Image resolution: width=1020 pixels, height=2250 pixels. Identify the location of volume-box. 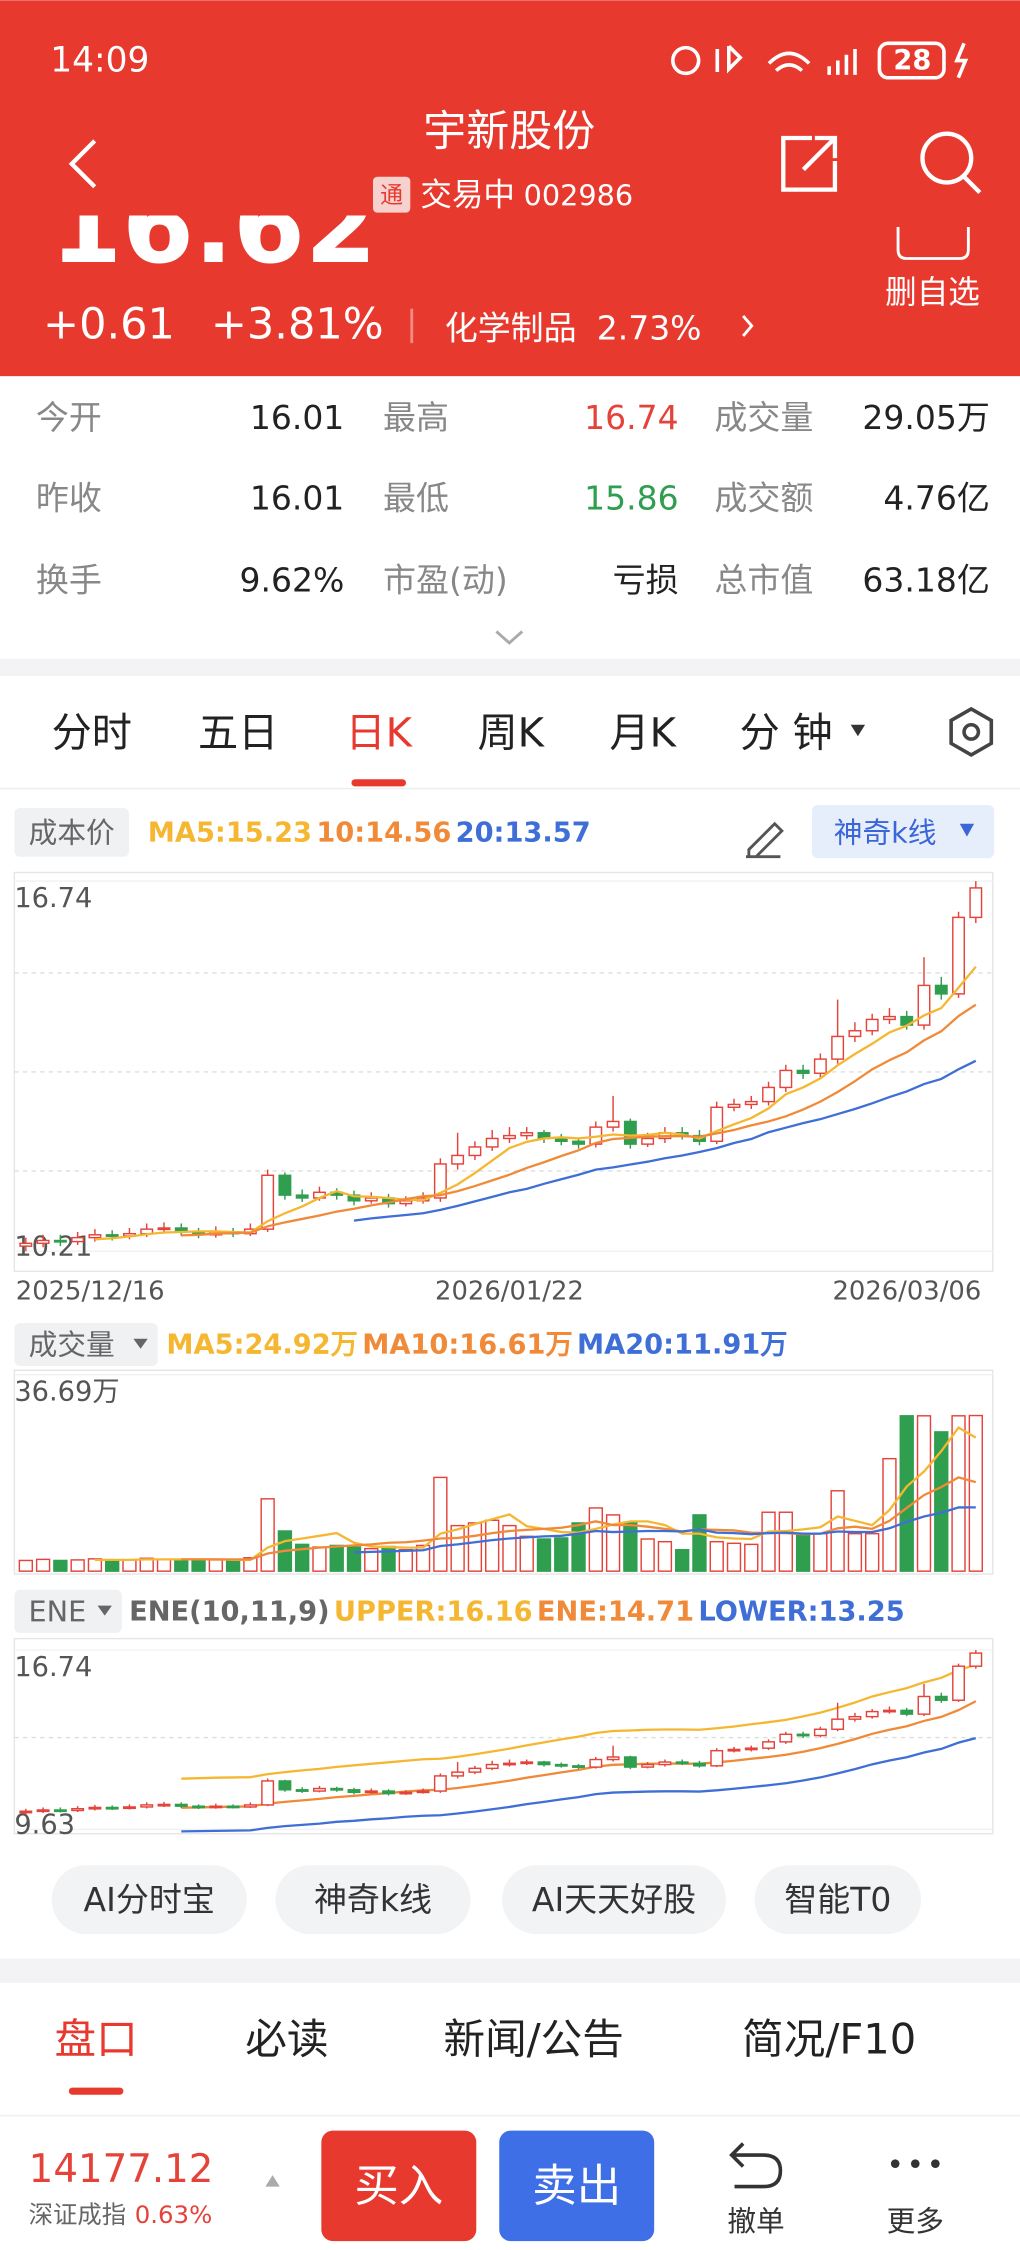
(86, 1344).